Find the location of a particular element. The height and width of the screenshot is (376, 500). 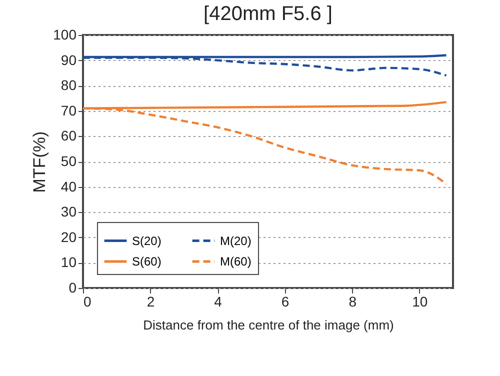

y-tick-label: 40 is located at coordinates (68, 186).